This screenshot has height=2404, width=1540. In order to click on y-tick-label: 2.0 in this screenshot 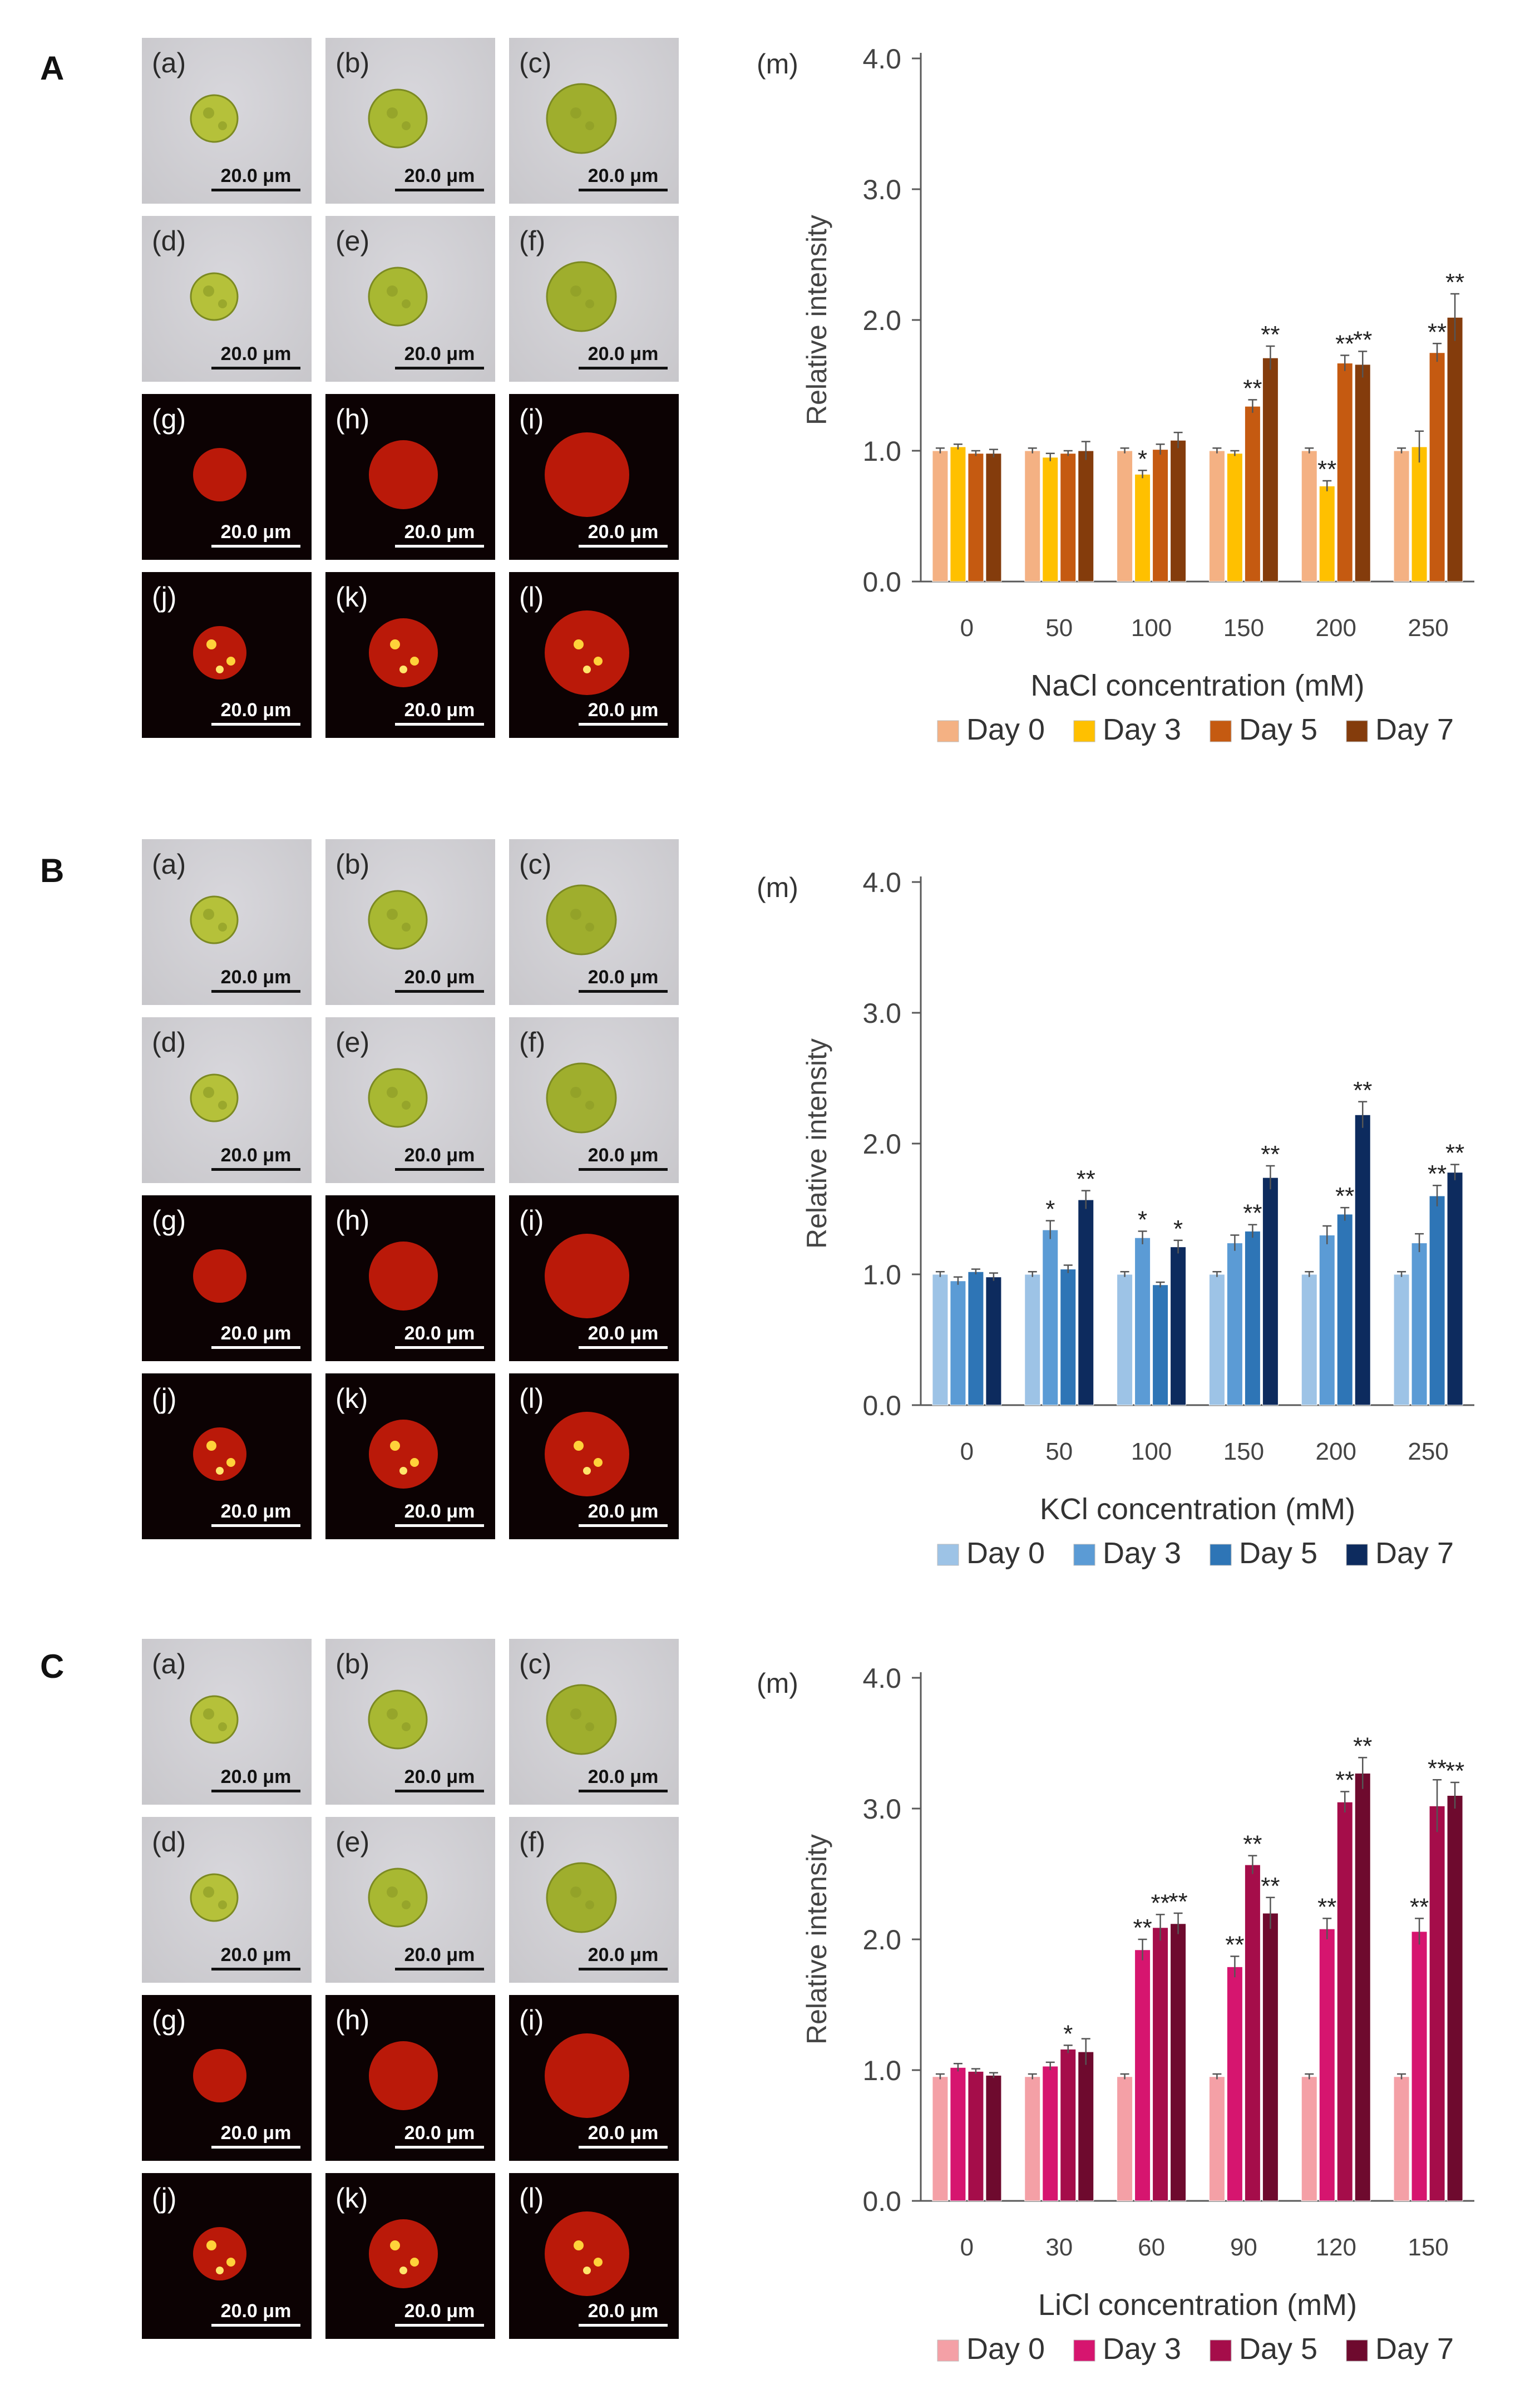, I will do `click(881, 1939)`.